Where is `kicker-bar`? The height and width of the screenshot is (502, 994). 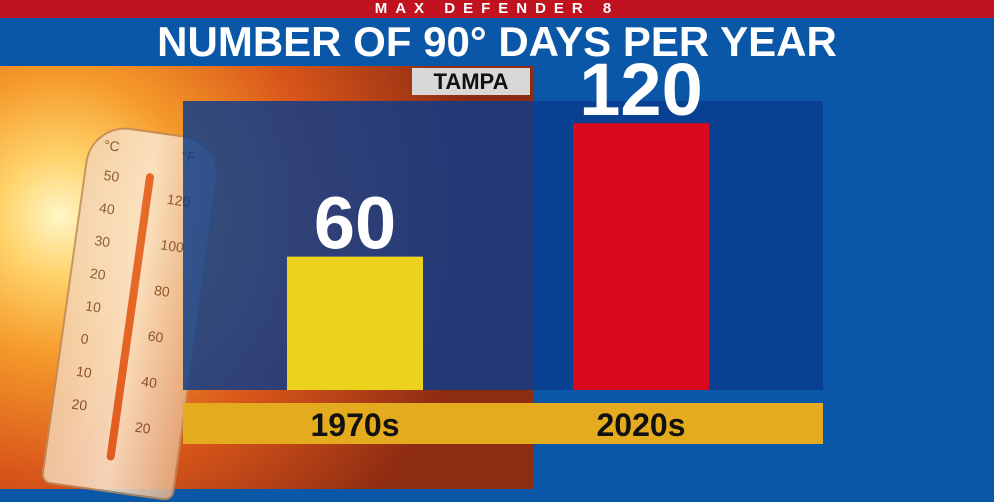
kicker-bar is located at coordinates (497, 9).